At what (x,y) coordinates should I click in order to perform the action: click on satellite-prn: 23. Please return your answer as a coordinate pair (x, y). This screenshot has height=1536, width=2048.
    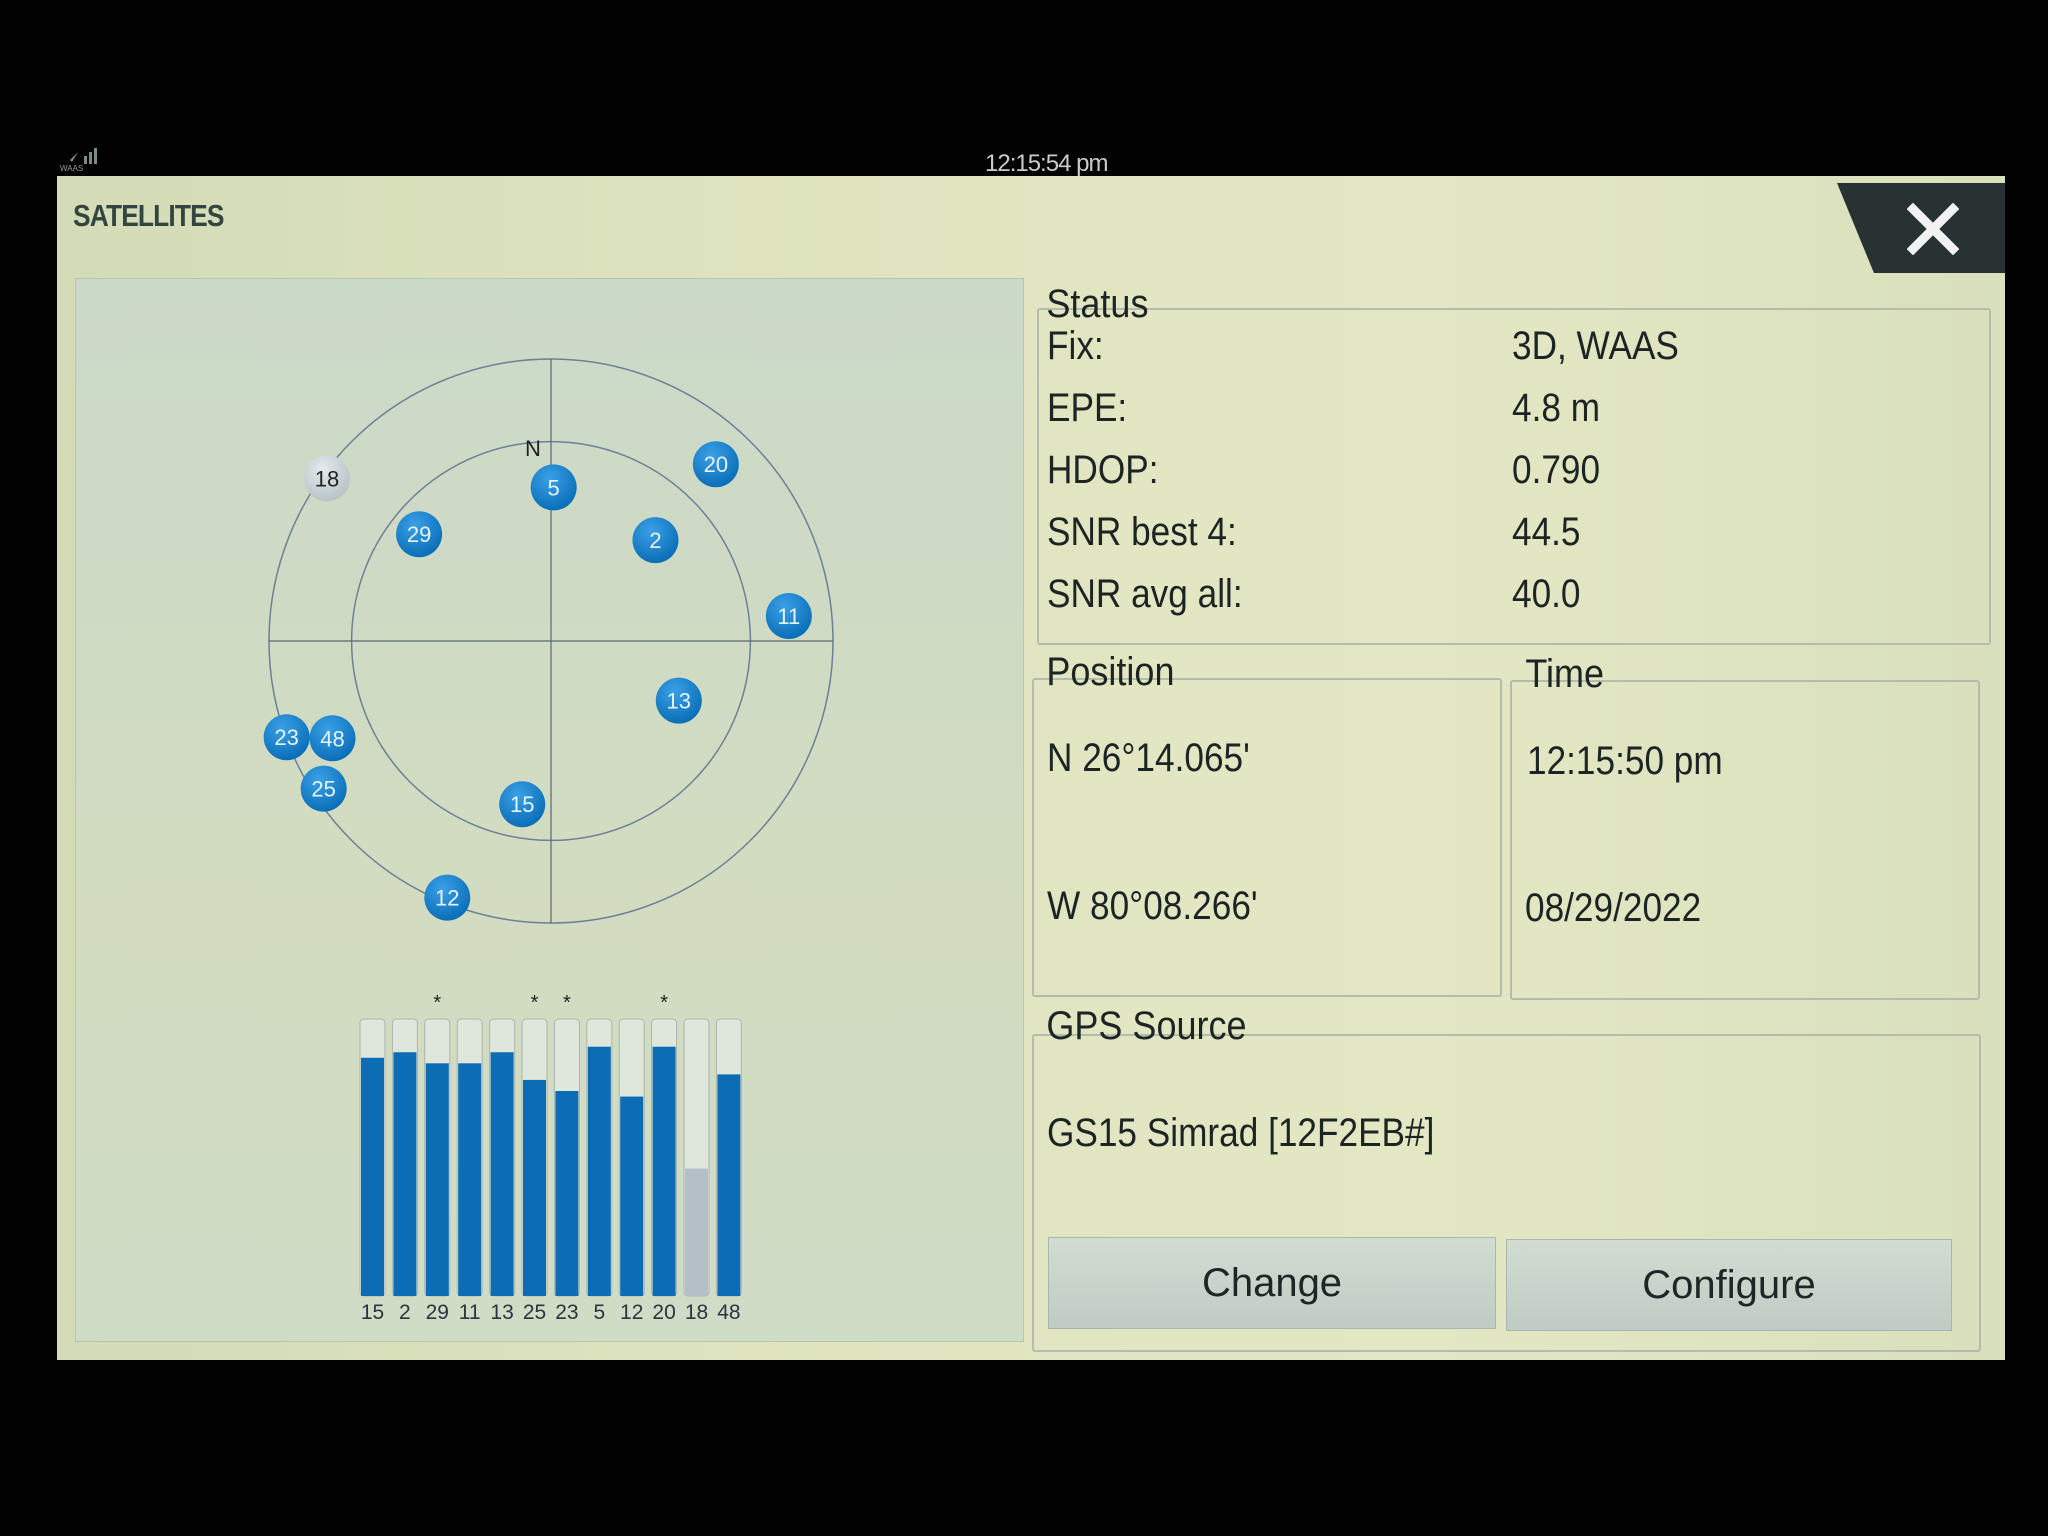
    Looking at the image, I should click on (286, 737).